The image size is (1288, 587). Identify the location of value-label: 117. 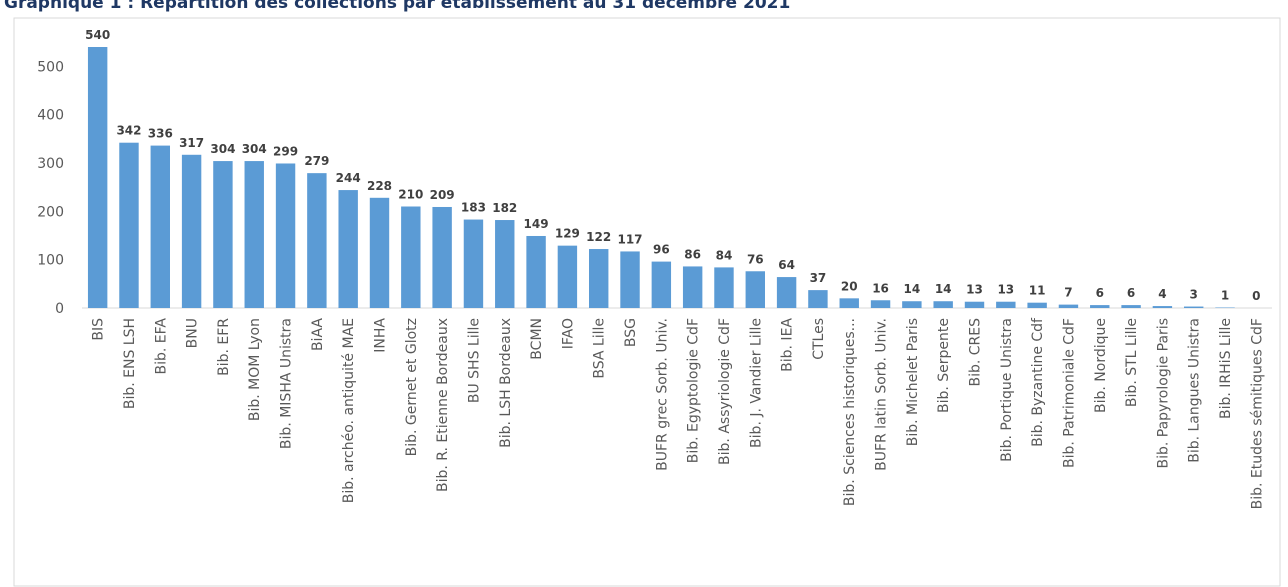
(629, 239).